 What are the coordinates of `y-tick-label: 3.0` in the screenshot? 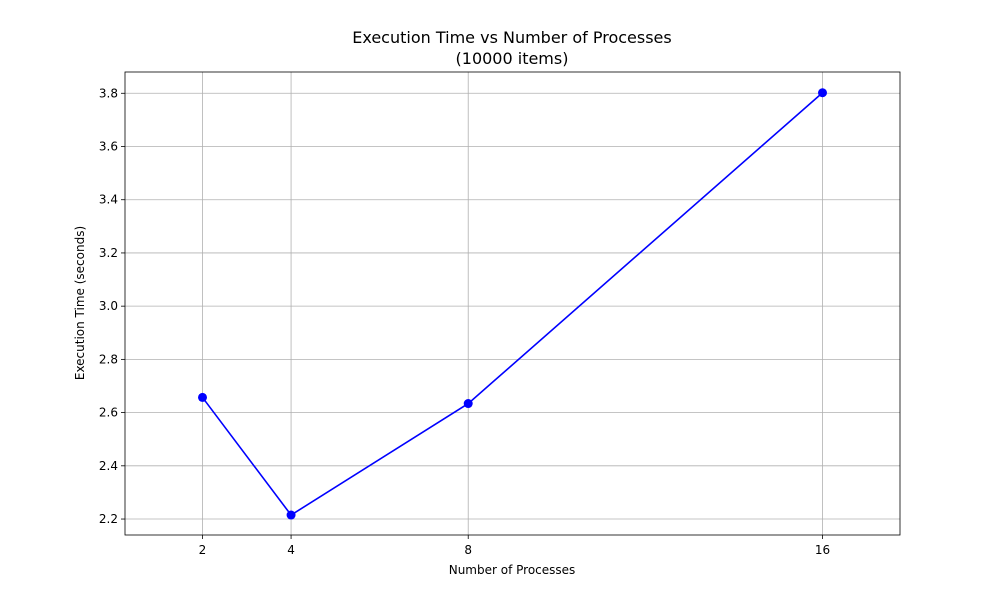 It's located at (108, 306).